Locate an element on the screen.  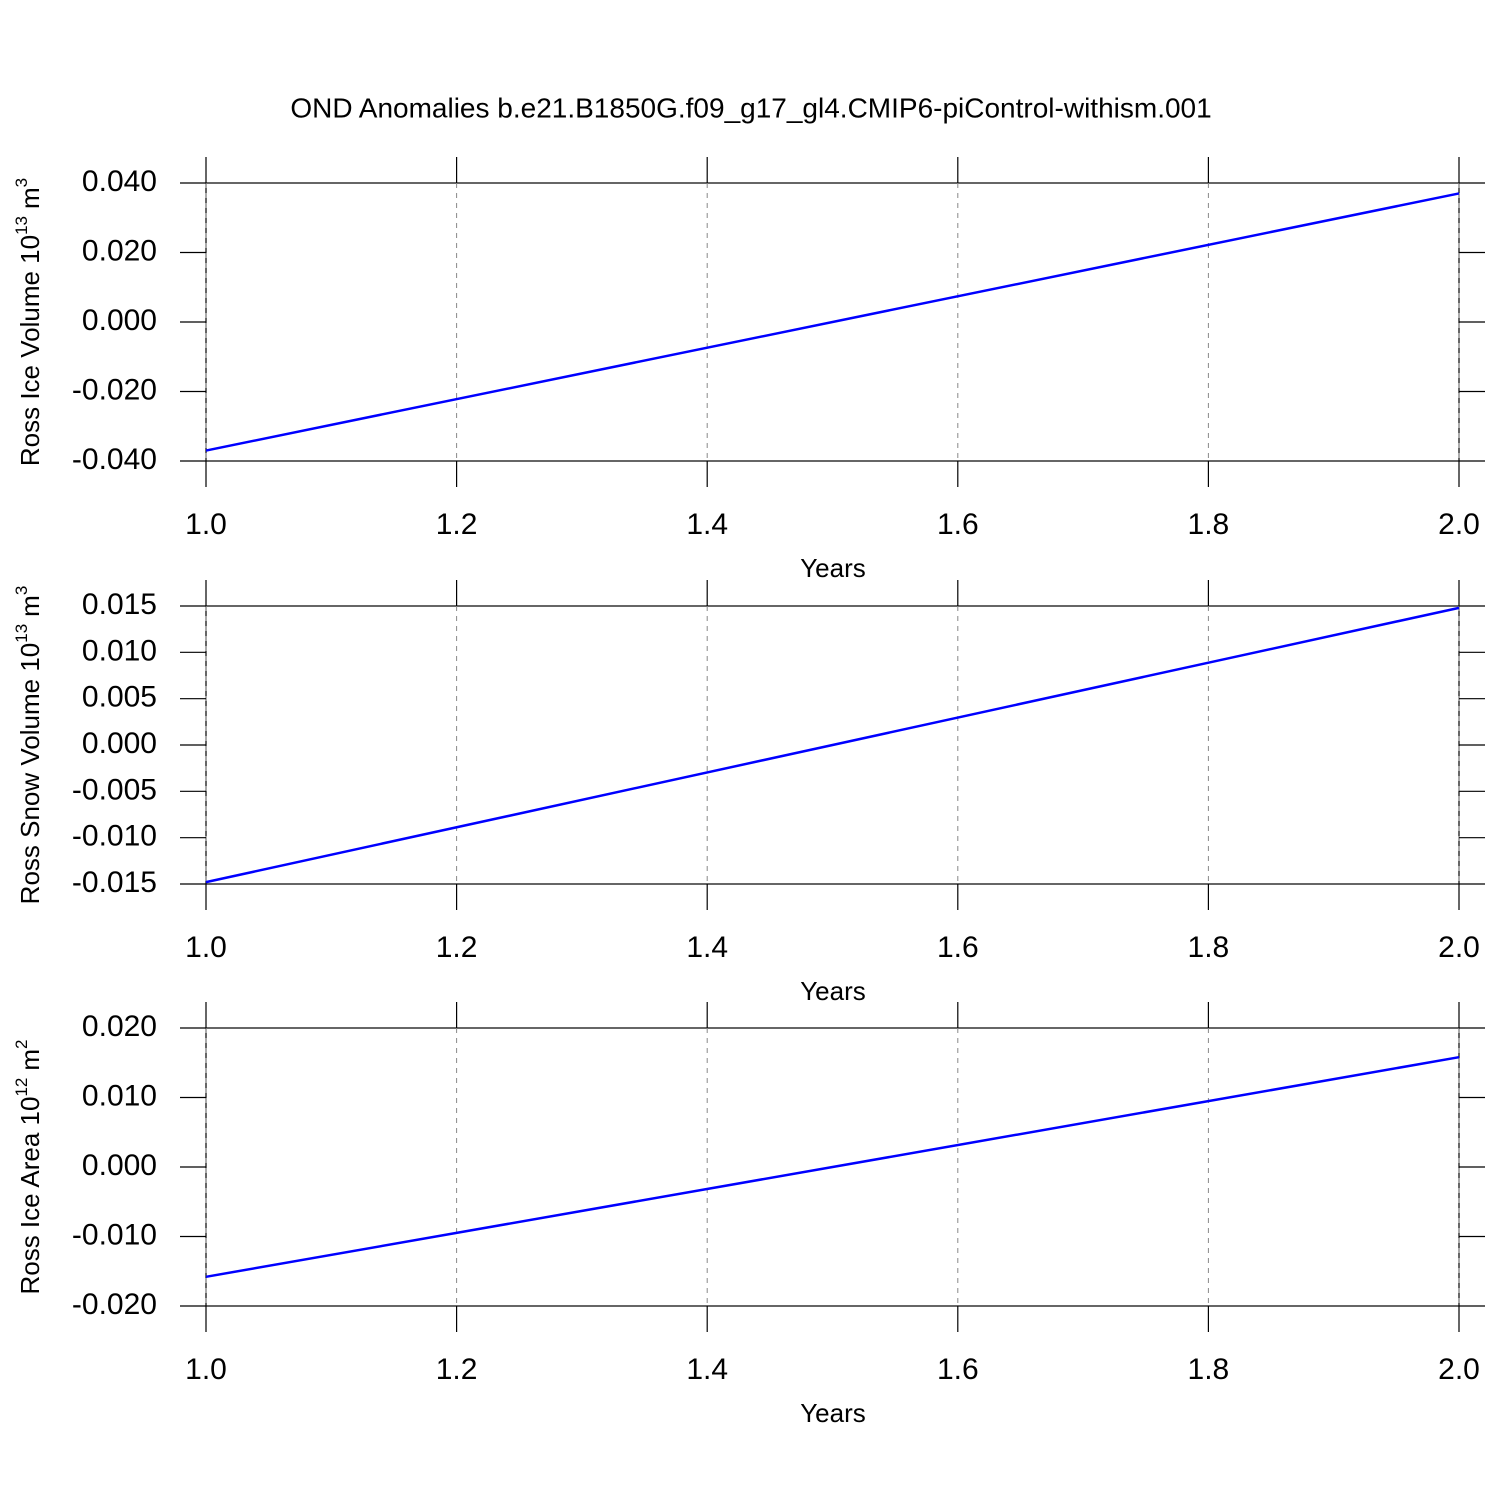
y-axis-label-part: 12 is located at coordinates (21, 1087).